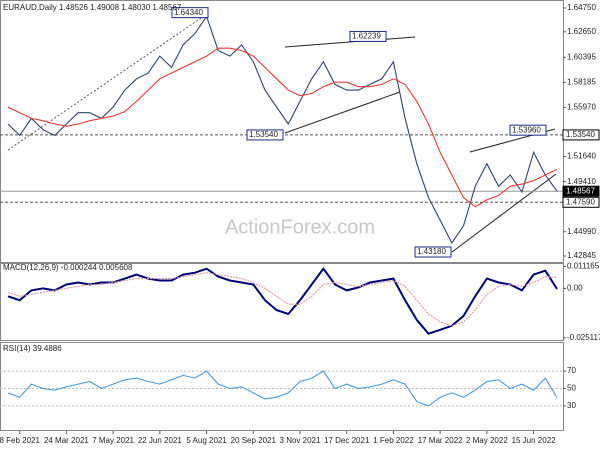 This screenshot has width=600, height=450. Describe the element at coordinates (583, 266) in the screenshot. I see `y-tick-label: 0.011165` at that location.